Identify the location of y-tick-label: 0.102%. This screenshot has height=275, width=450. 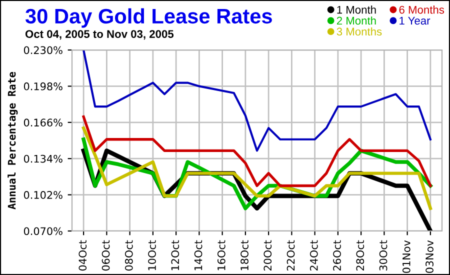
(43, 195).